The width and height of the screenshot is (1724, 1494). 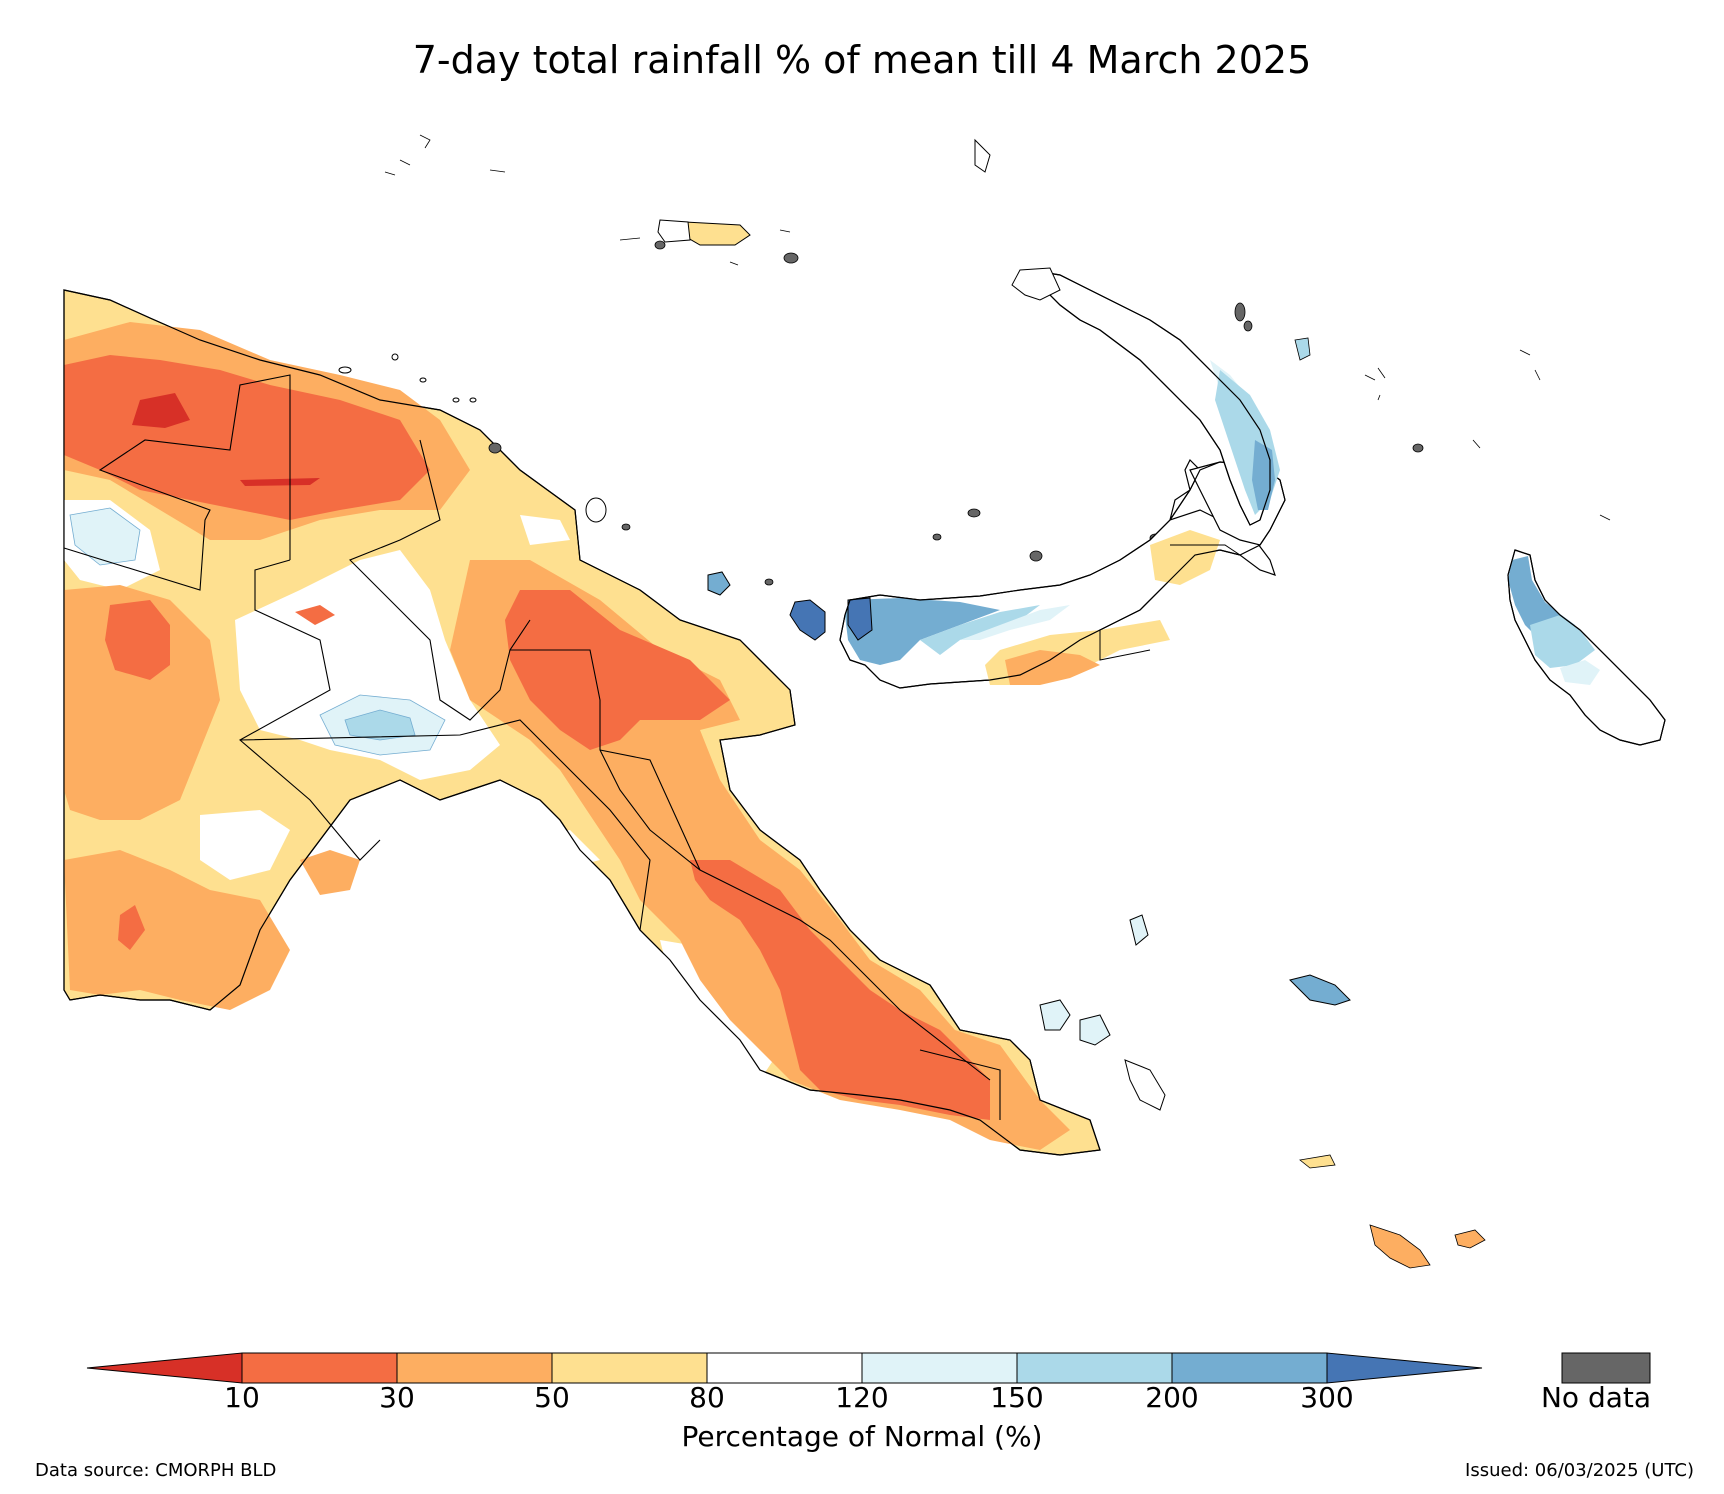 I want to click on small-islands-north, so click(x=472, y=438).